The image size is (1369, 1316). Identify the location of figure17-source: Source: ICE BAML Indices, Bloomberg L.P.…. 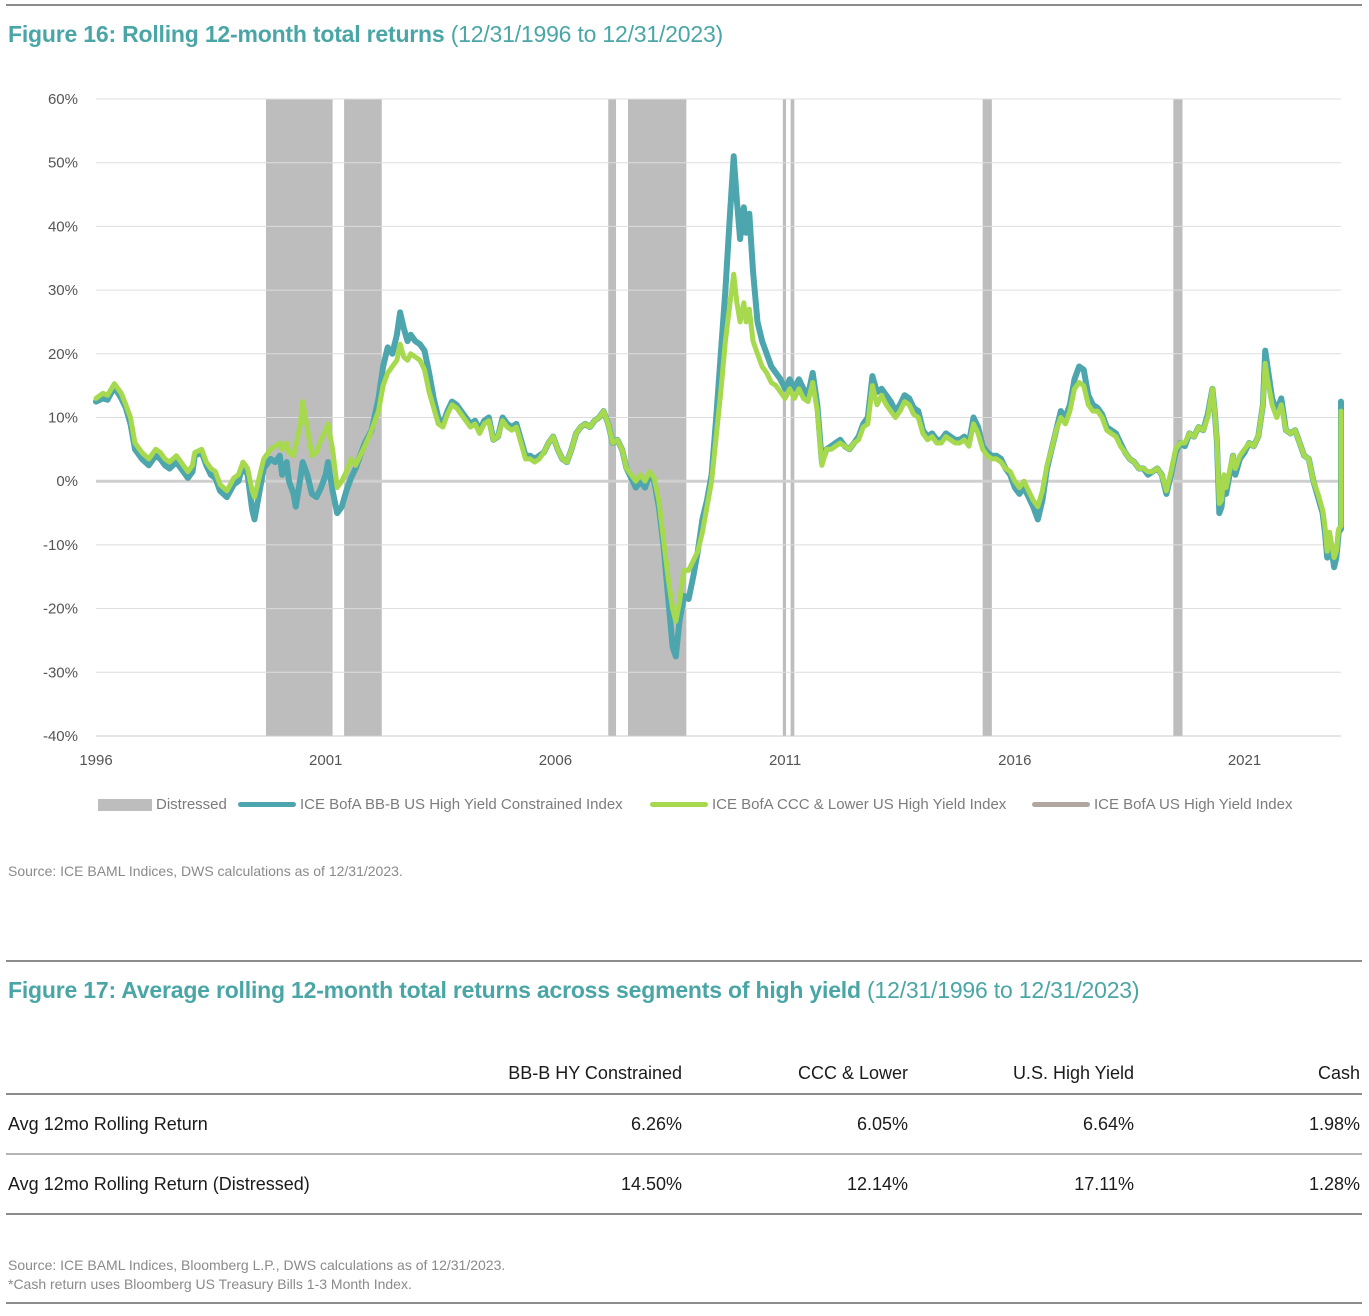
(257, 1265).